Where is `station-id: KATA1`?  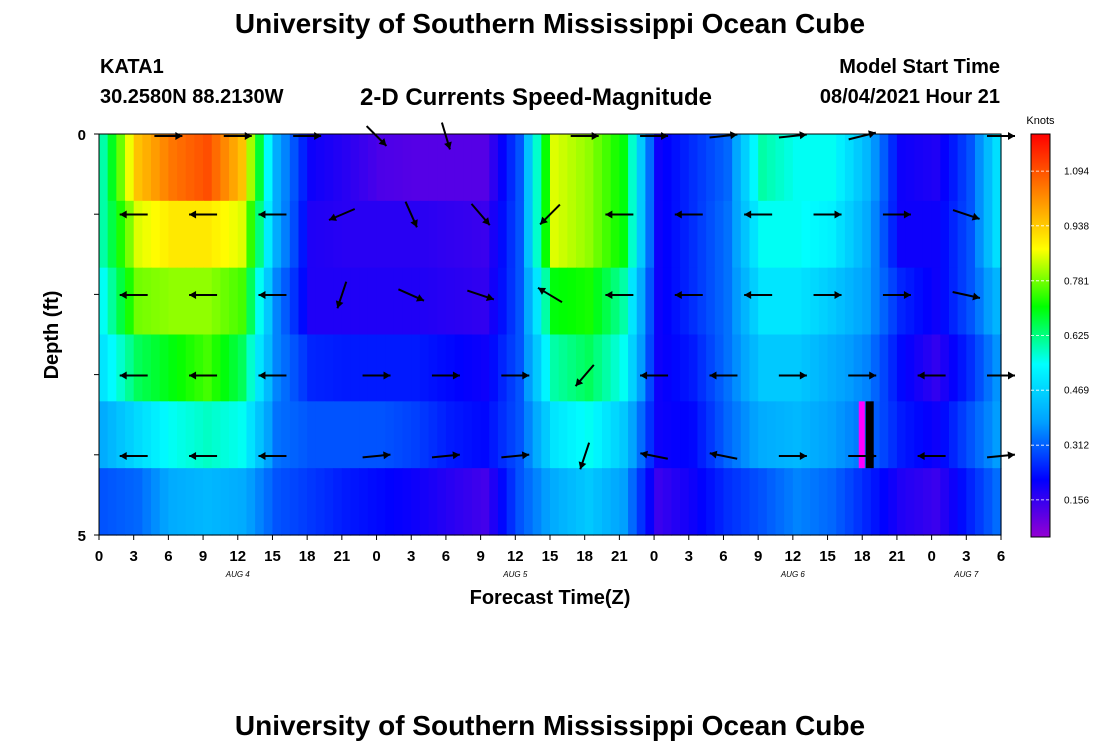 station-id: KATA1 is located at coordinates (132, 67).